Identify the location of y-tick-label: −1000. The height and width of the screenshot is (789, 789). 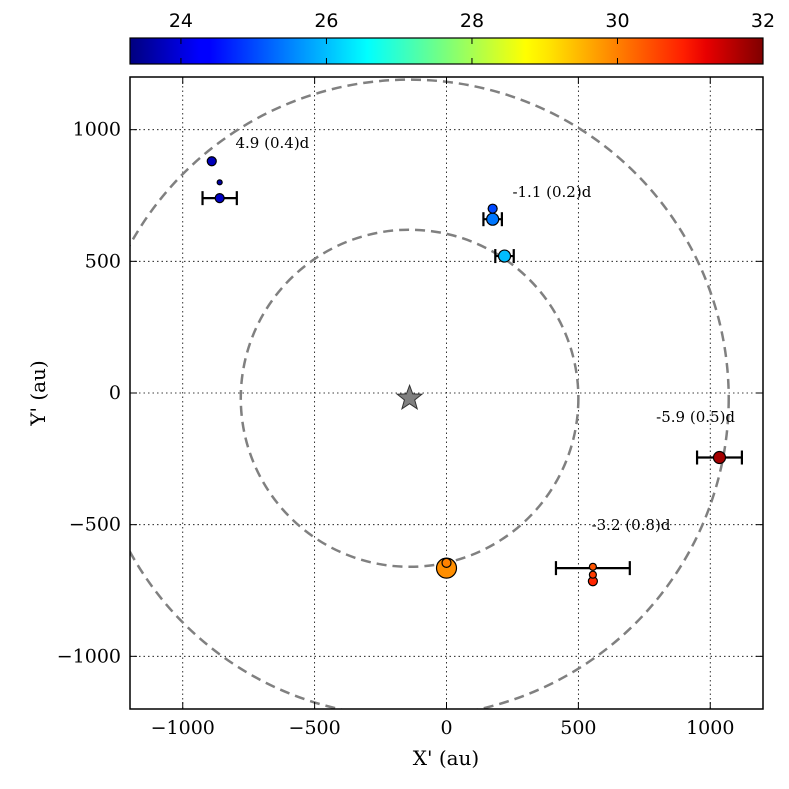
(89, 656).